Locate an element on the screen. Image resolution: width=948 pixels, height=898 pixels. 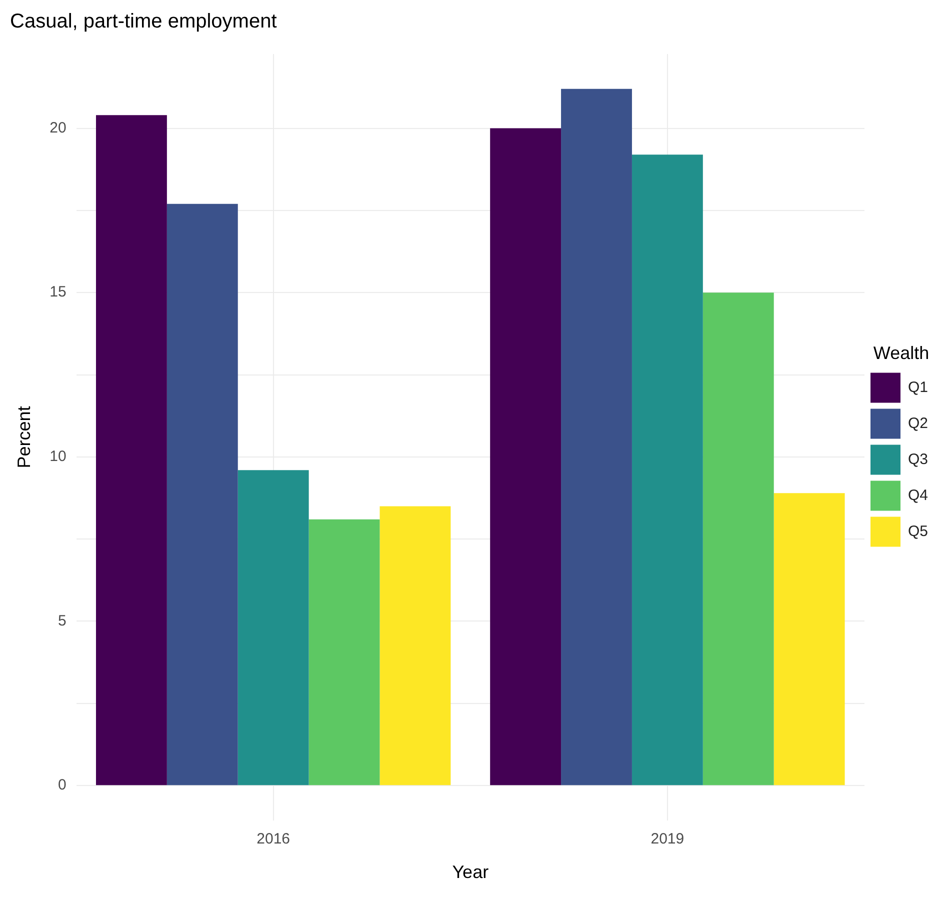
chart-title: Casual, part-time employment is located at coordinates (144, 21).